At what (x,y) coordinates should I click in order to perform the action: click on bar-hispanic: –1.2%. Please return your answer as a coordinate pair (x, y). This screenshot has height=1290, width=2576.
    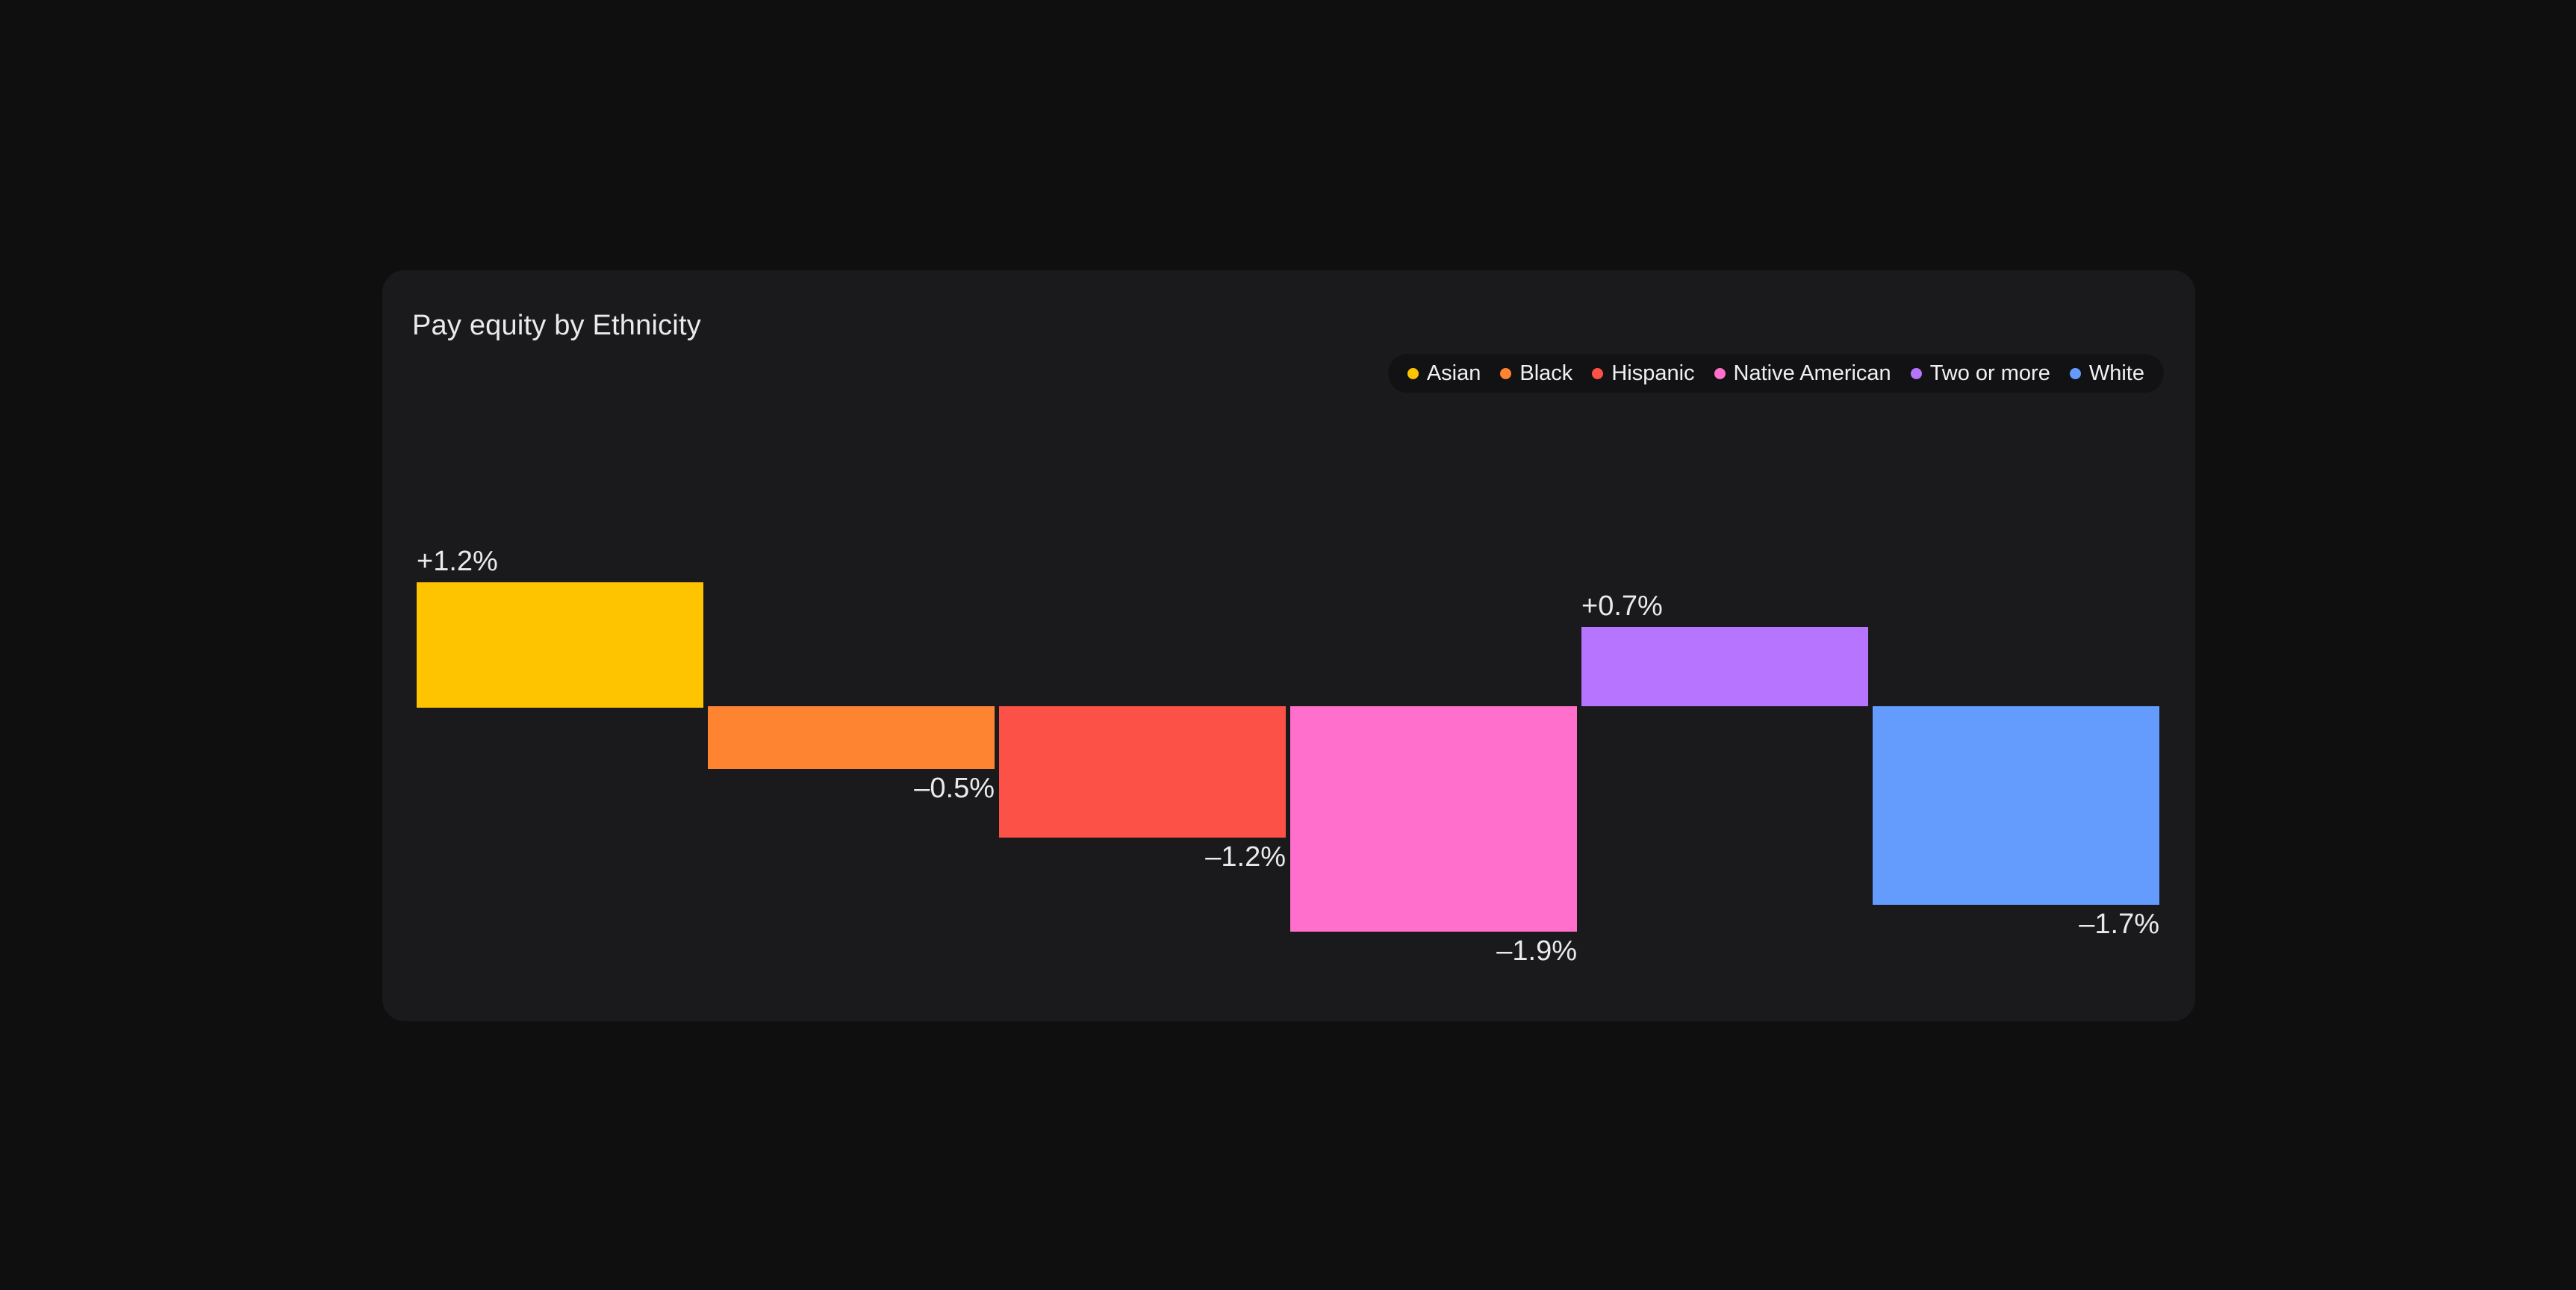
    Looking at the image, I should click on (1142, 789).